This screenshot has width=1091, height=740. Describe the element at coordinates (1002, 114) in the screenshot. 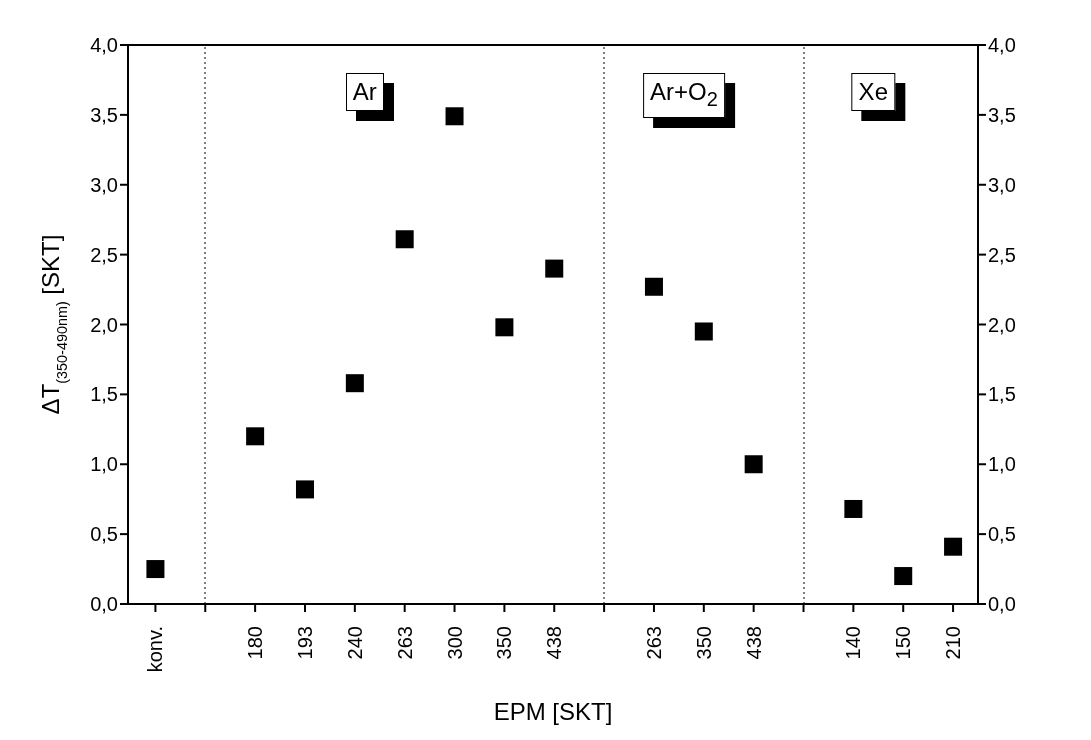

I see `y2-tick-label: 3,5` at that location.